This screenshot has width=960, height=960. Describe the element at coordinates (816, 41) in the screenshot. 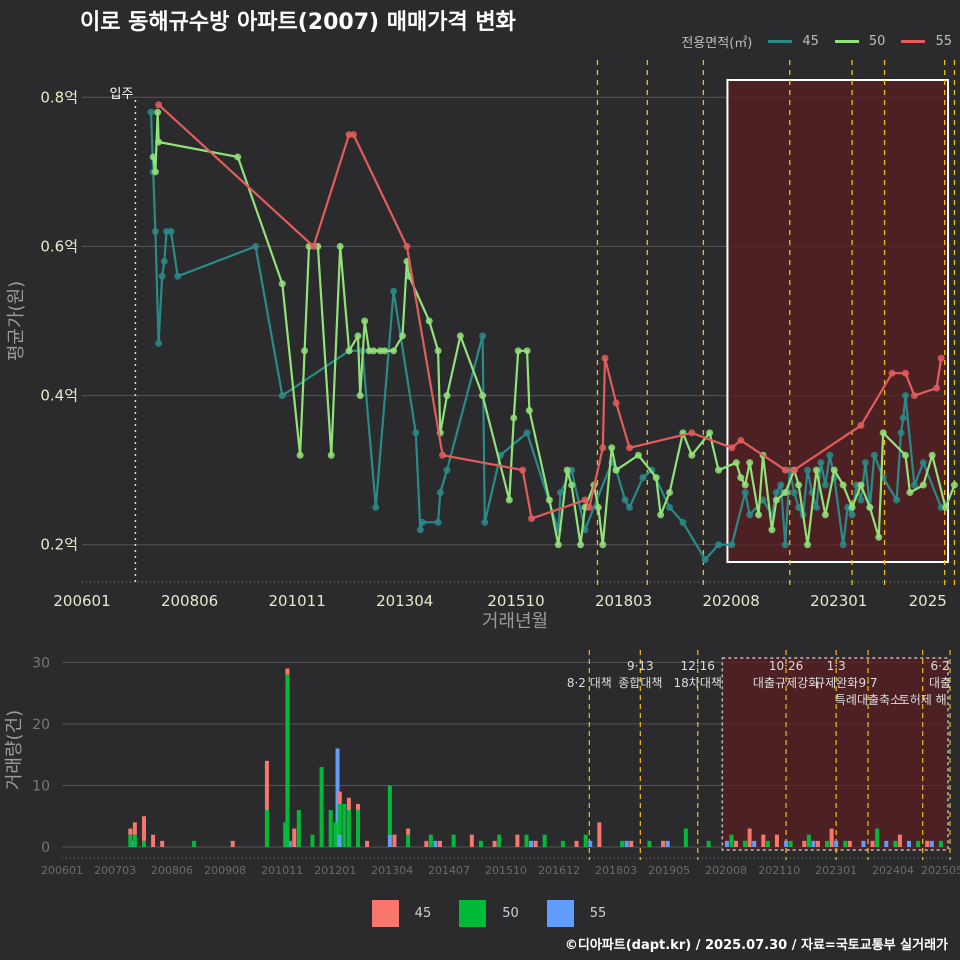

I see `price-legend: 전용면적(㎡) 45 50 55` at that location.